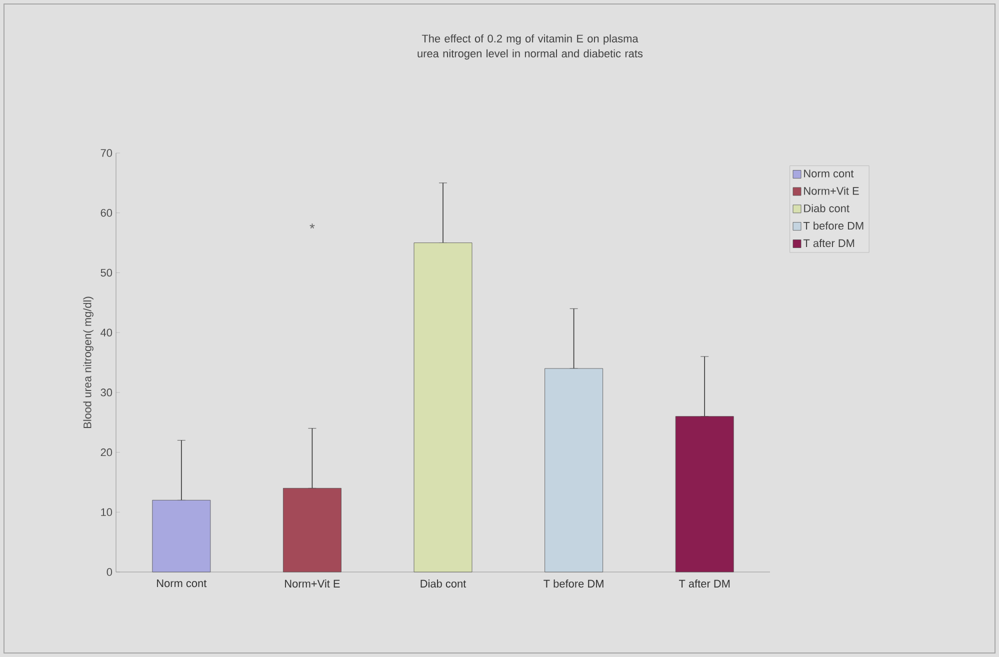  Describe the element at coordinates (106, 272) in the screenshot. I see `y-tick-label: 50` at that location.